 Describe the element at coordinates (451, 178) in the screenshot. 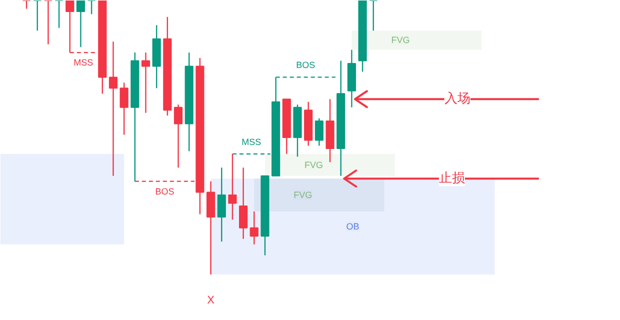

I see `ref-line-label: 止损` at that location.